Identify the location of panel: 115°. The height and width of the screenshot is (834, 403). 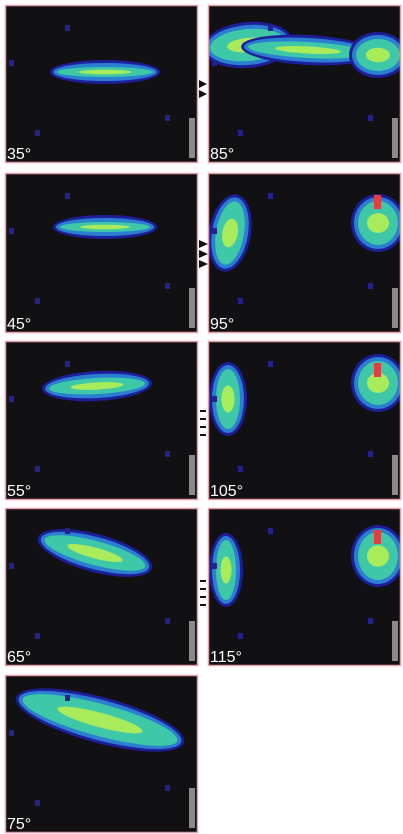
(304, 587).